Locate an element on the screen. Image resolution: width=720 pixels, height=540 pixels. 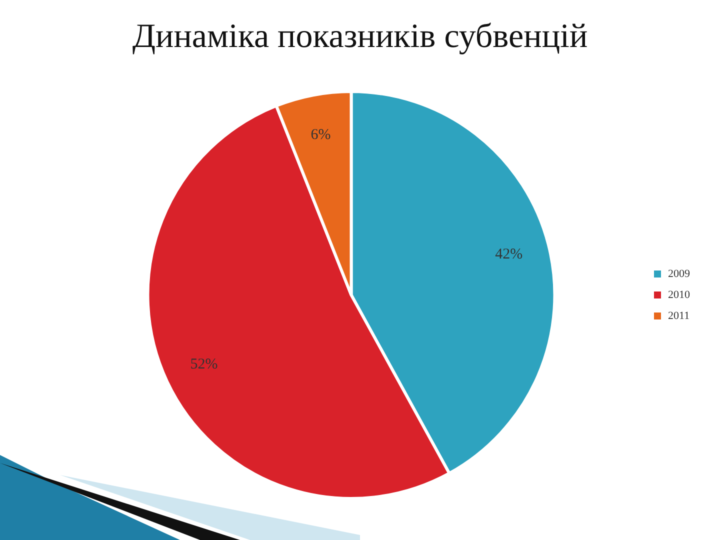
data-label: 42% is located at coordinates (509, 254).